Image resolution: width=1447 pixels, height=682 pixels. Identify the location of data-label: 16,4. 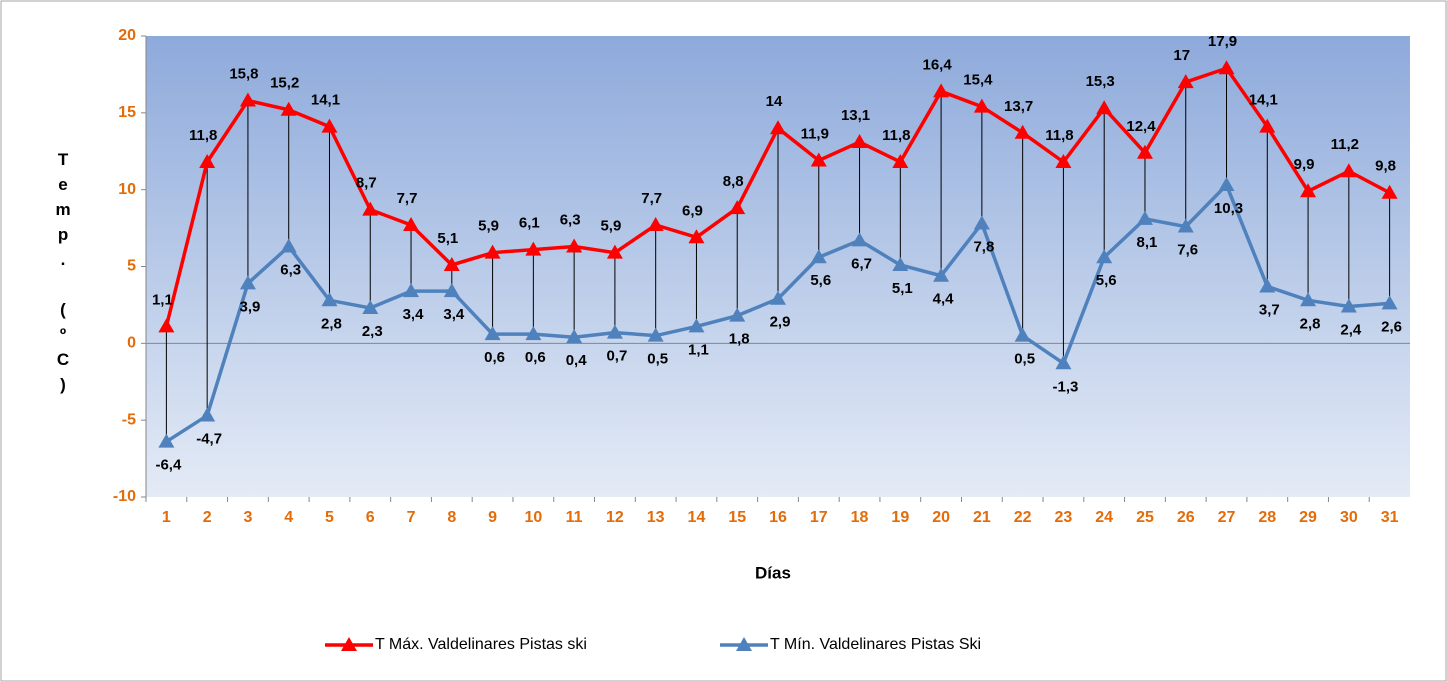
(937, 64).